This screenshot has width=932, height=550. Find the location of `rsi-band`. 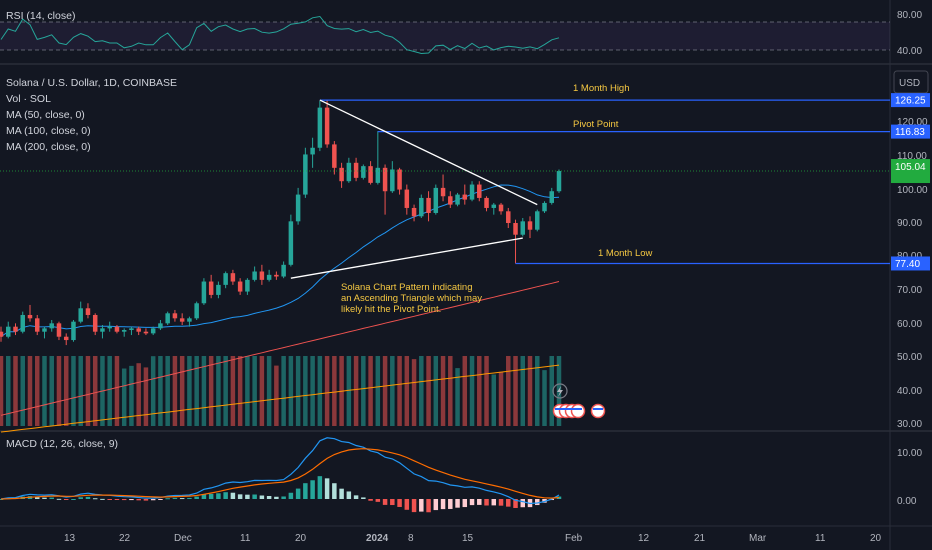

rsi-band is located at coordinates (445, 36).